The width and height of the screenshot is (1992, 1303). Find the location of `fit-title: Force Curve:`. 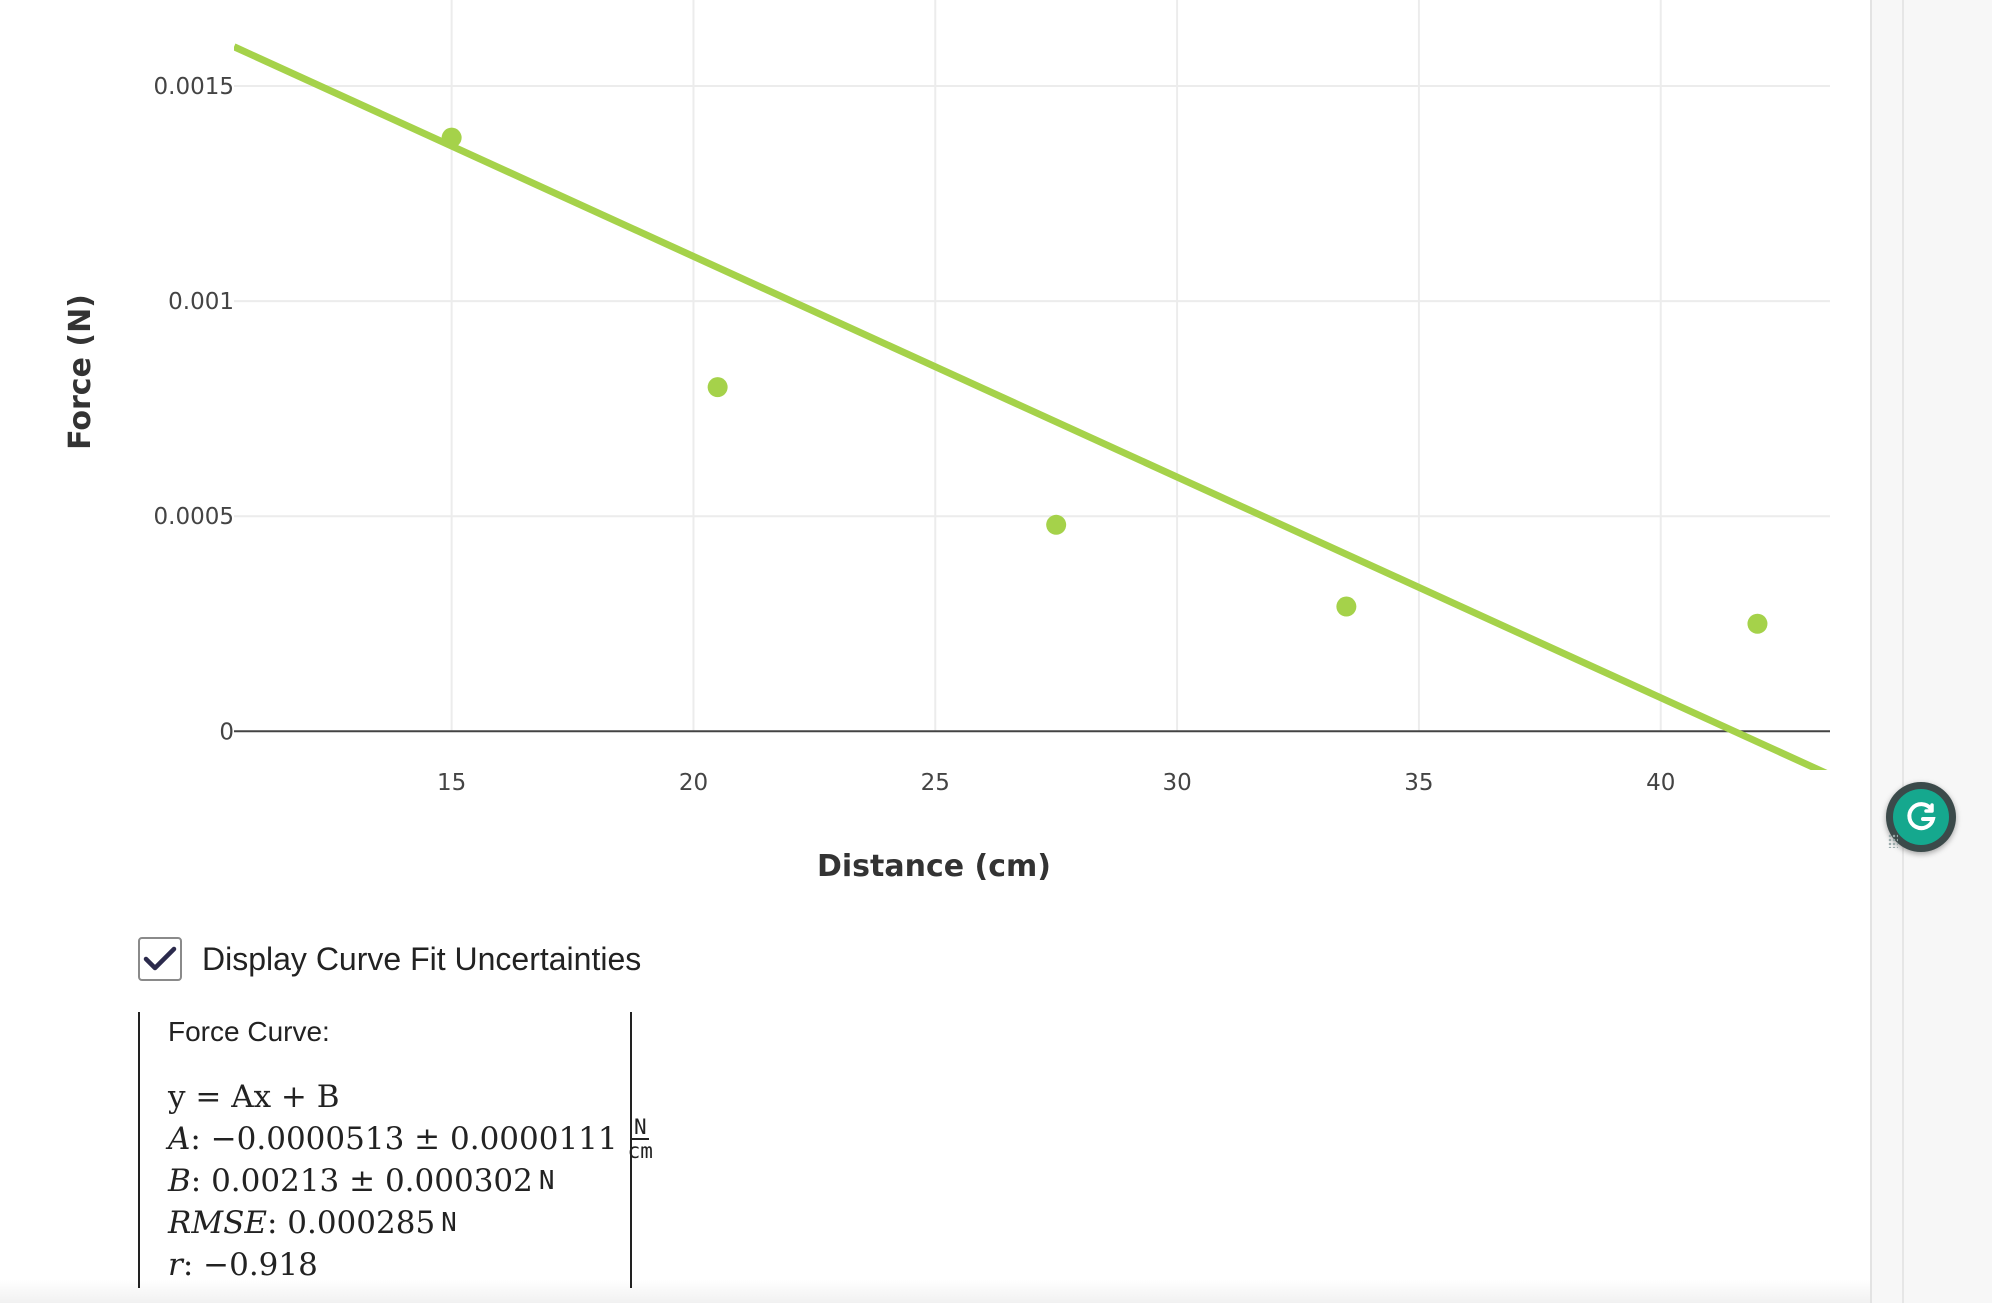

fit-title: Force Curve: is located at coordinates (249, 1031).